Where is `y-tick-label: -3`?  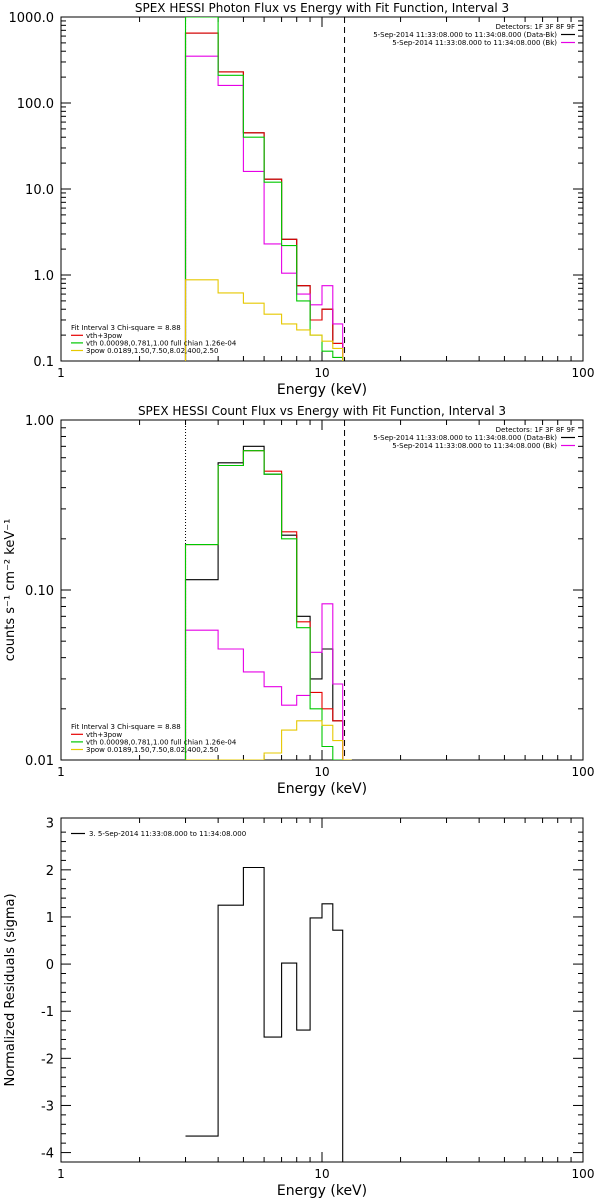 y-tick-label: -3 is located at coordinates (47, 1106).